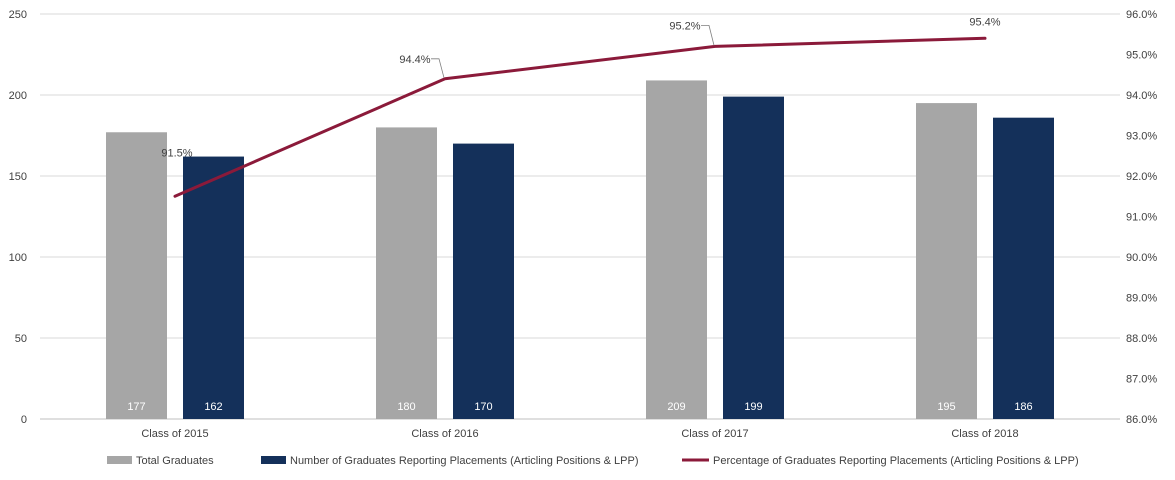  I want to click on bar-value-label: 209, so click(676, 407).